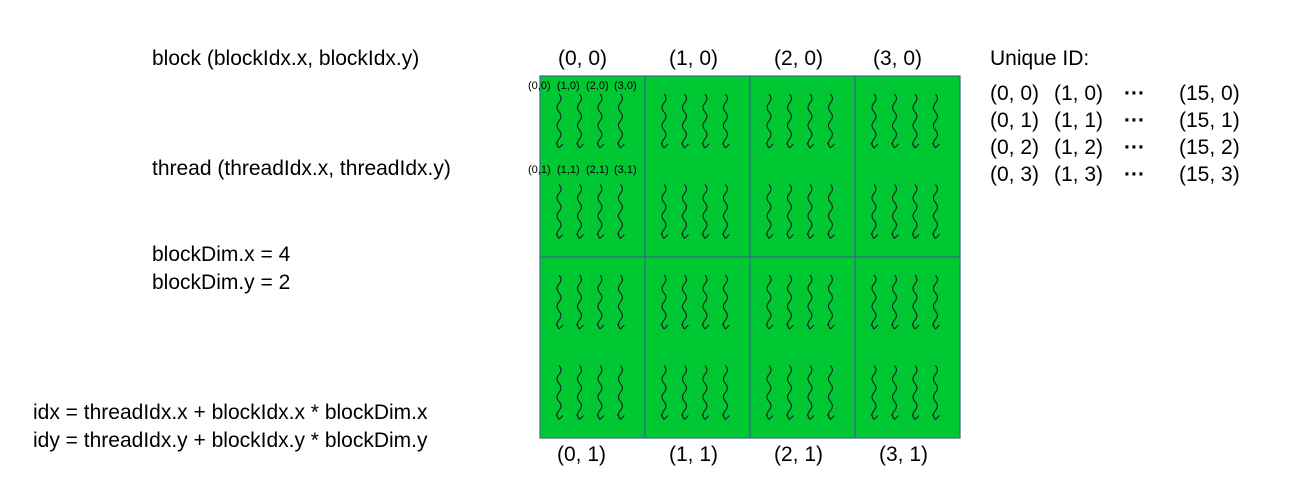  What do you see at coordinates (597, 170) in the screenshot?
I see `thread-label-2-1: (2,1)` at bounding box center [597, 170].